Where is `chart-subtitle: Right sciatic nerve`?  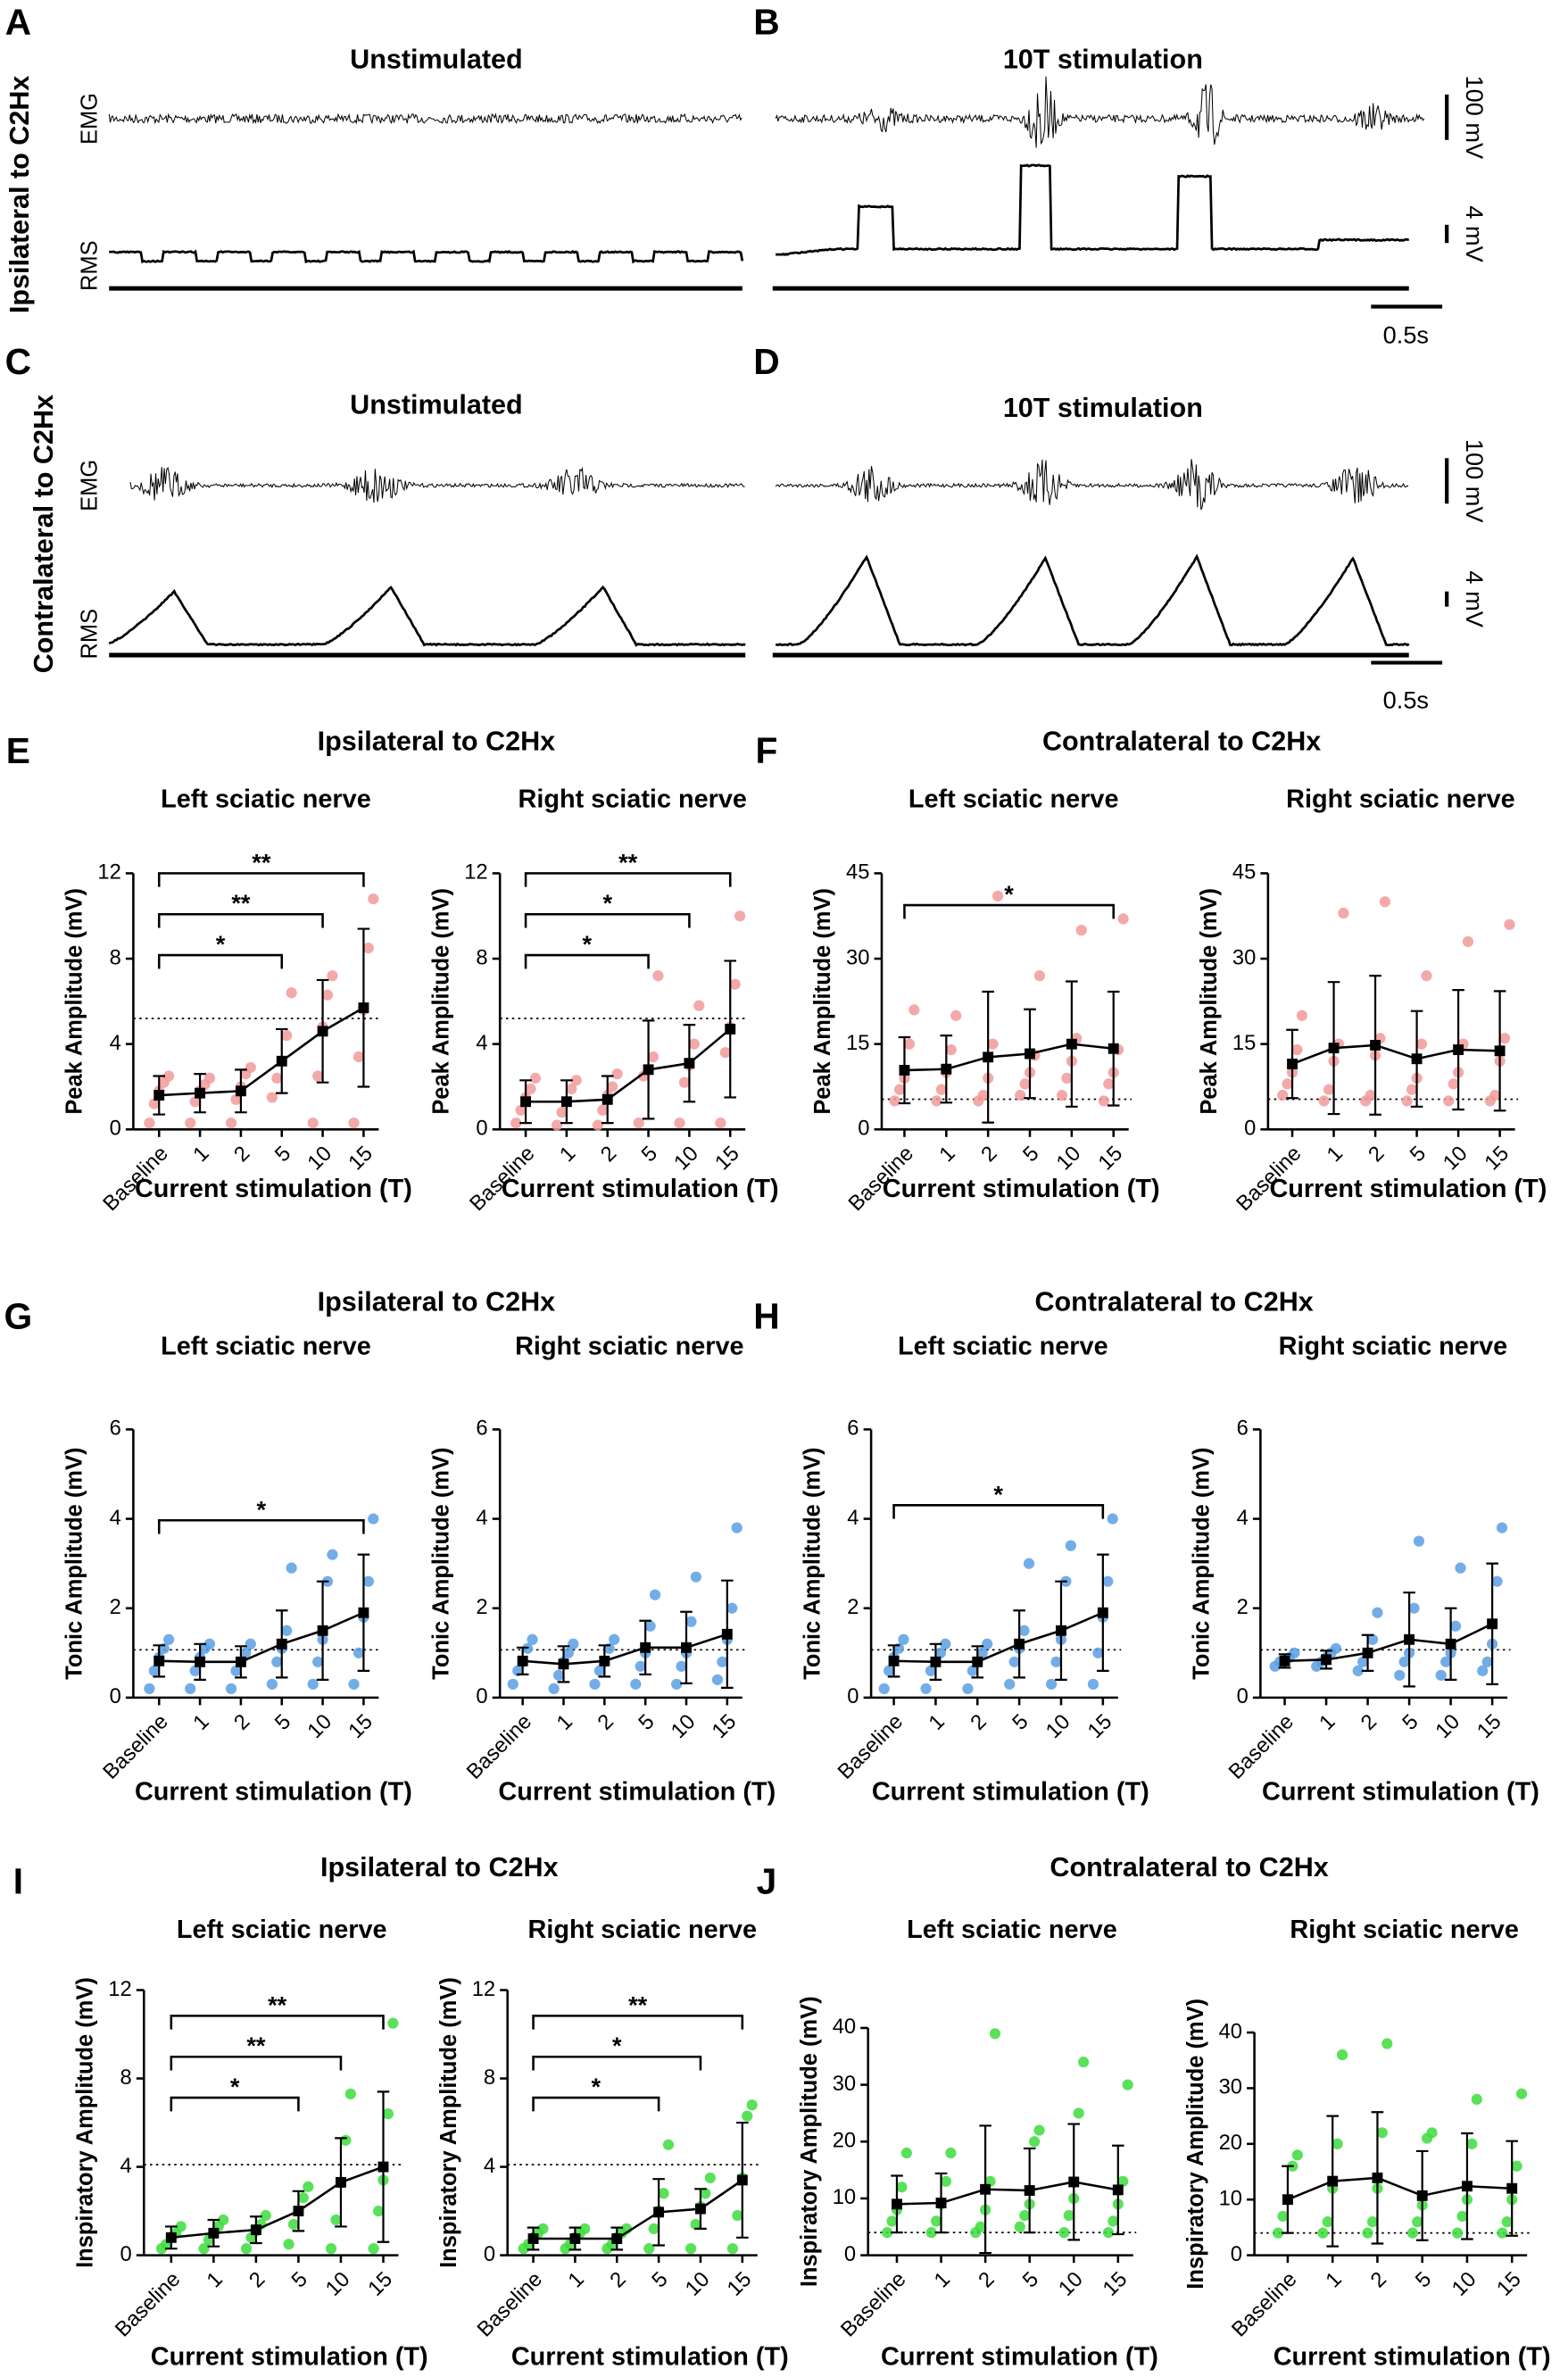 chart-subtitle: Right sciatic nerve is located at coordinates (629, 1346).